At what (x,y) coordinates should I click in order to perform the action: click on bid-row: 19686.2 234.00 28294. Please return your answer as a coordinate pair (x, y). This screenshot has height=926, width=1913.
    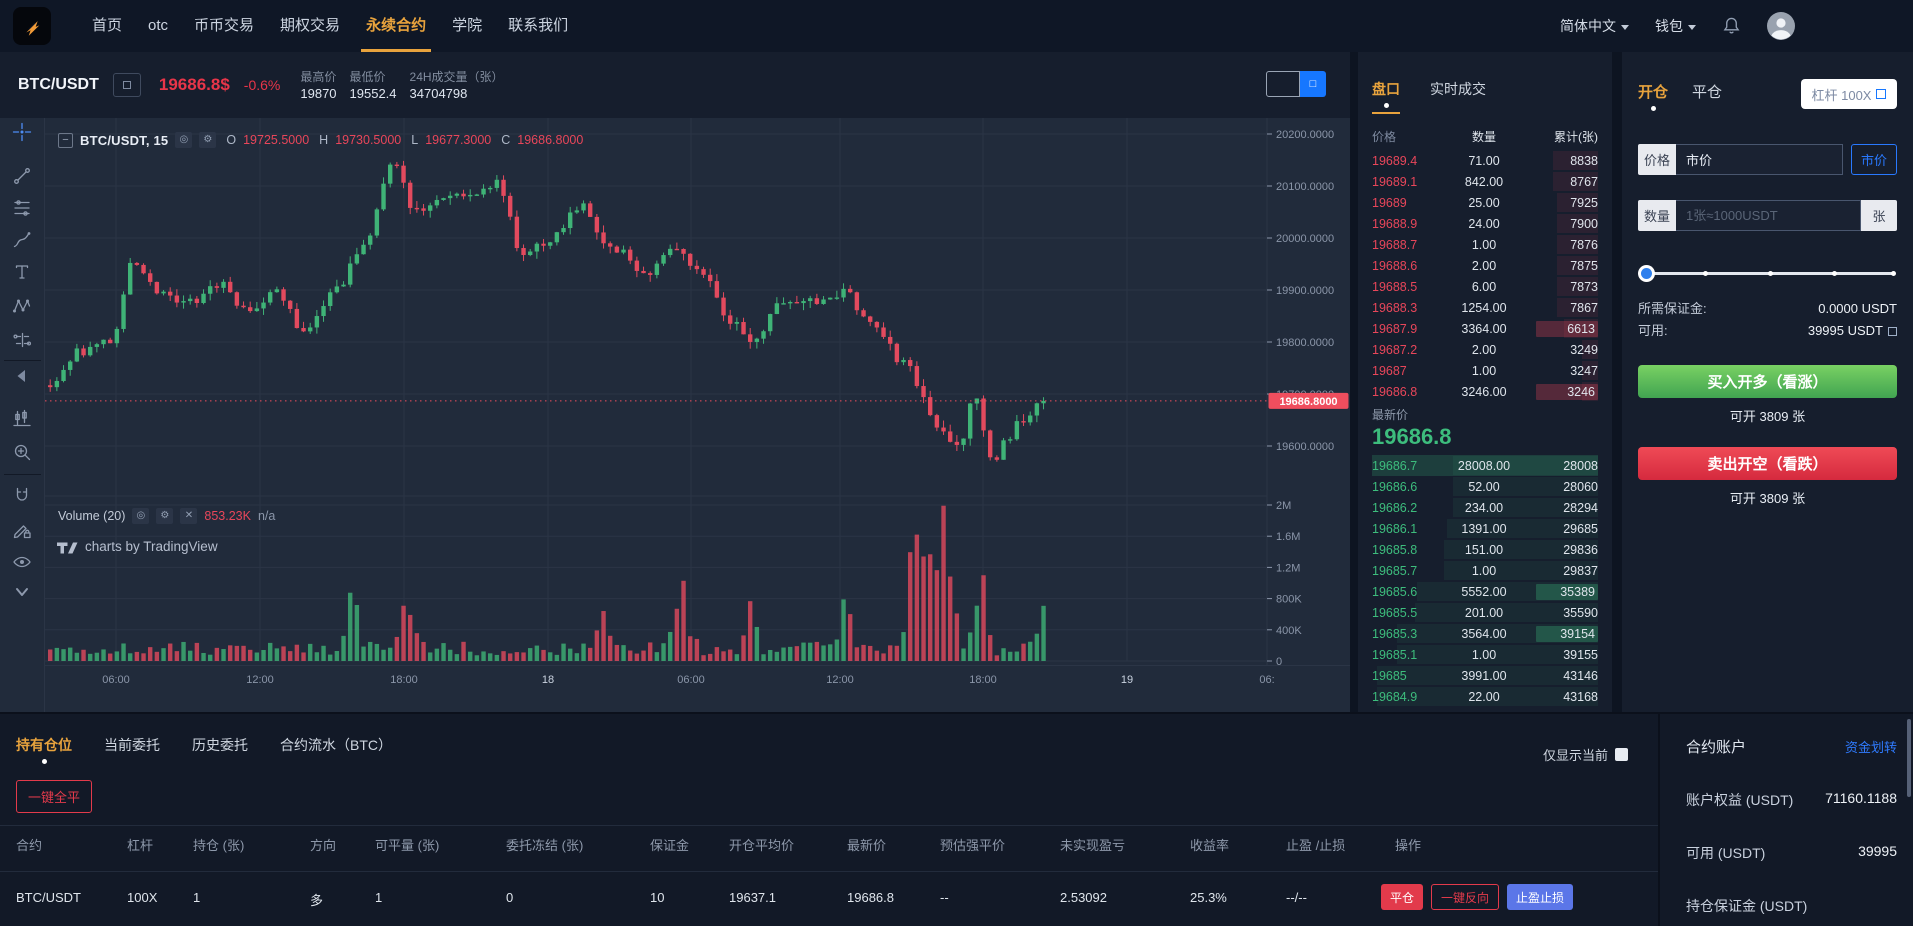
    Looking at the image, I should click on (1485, 507).